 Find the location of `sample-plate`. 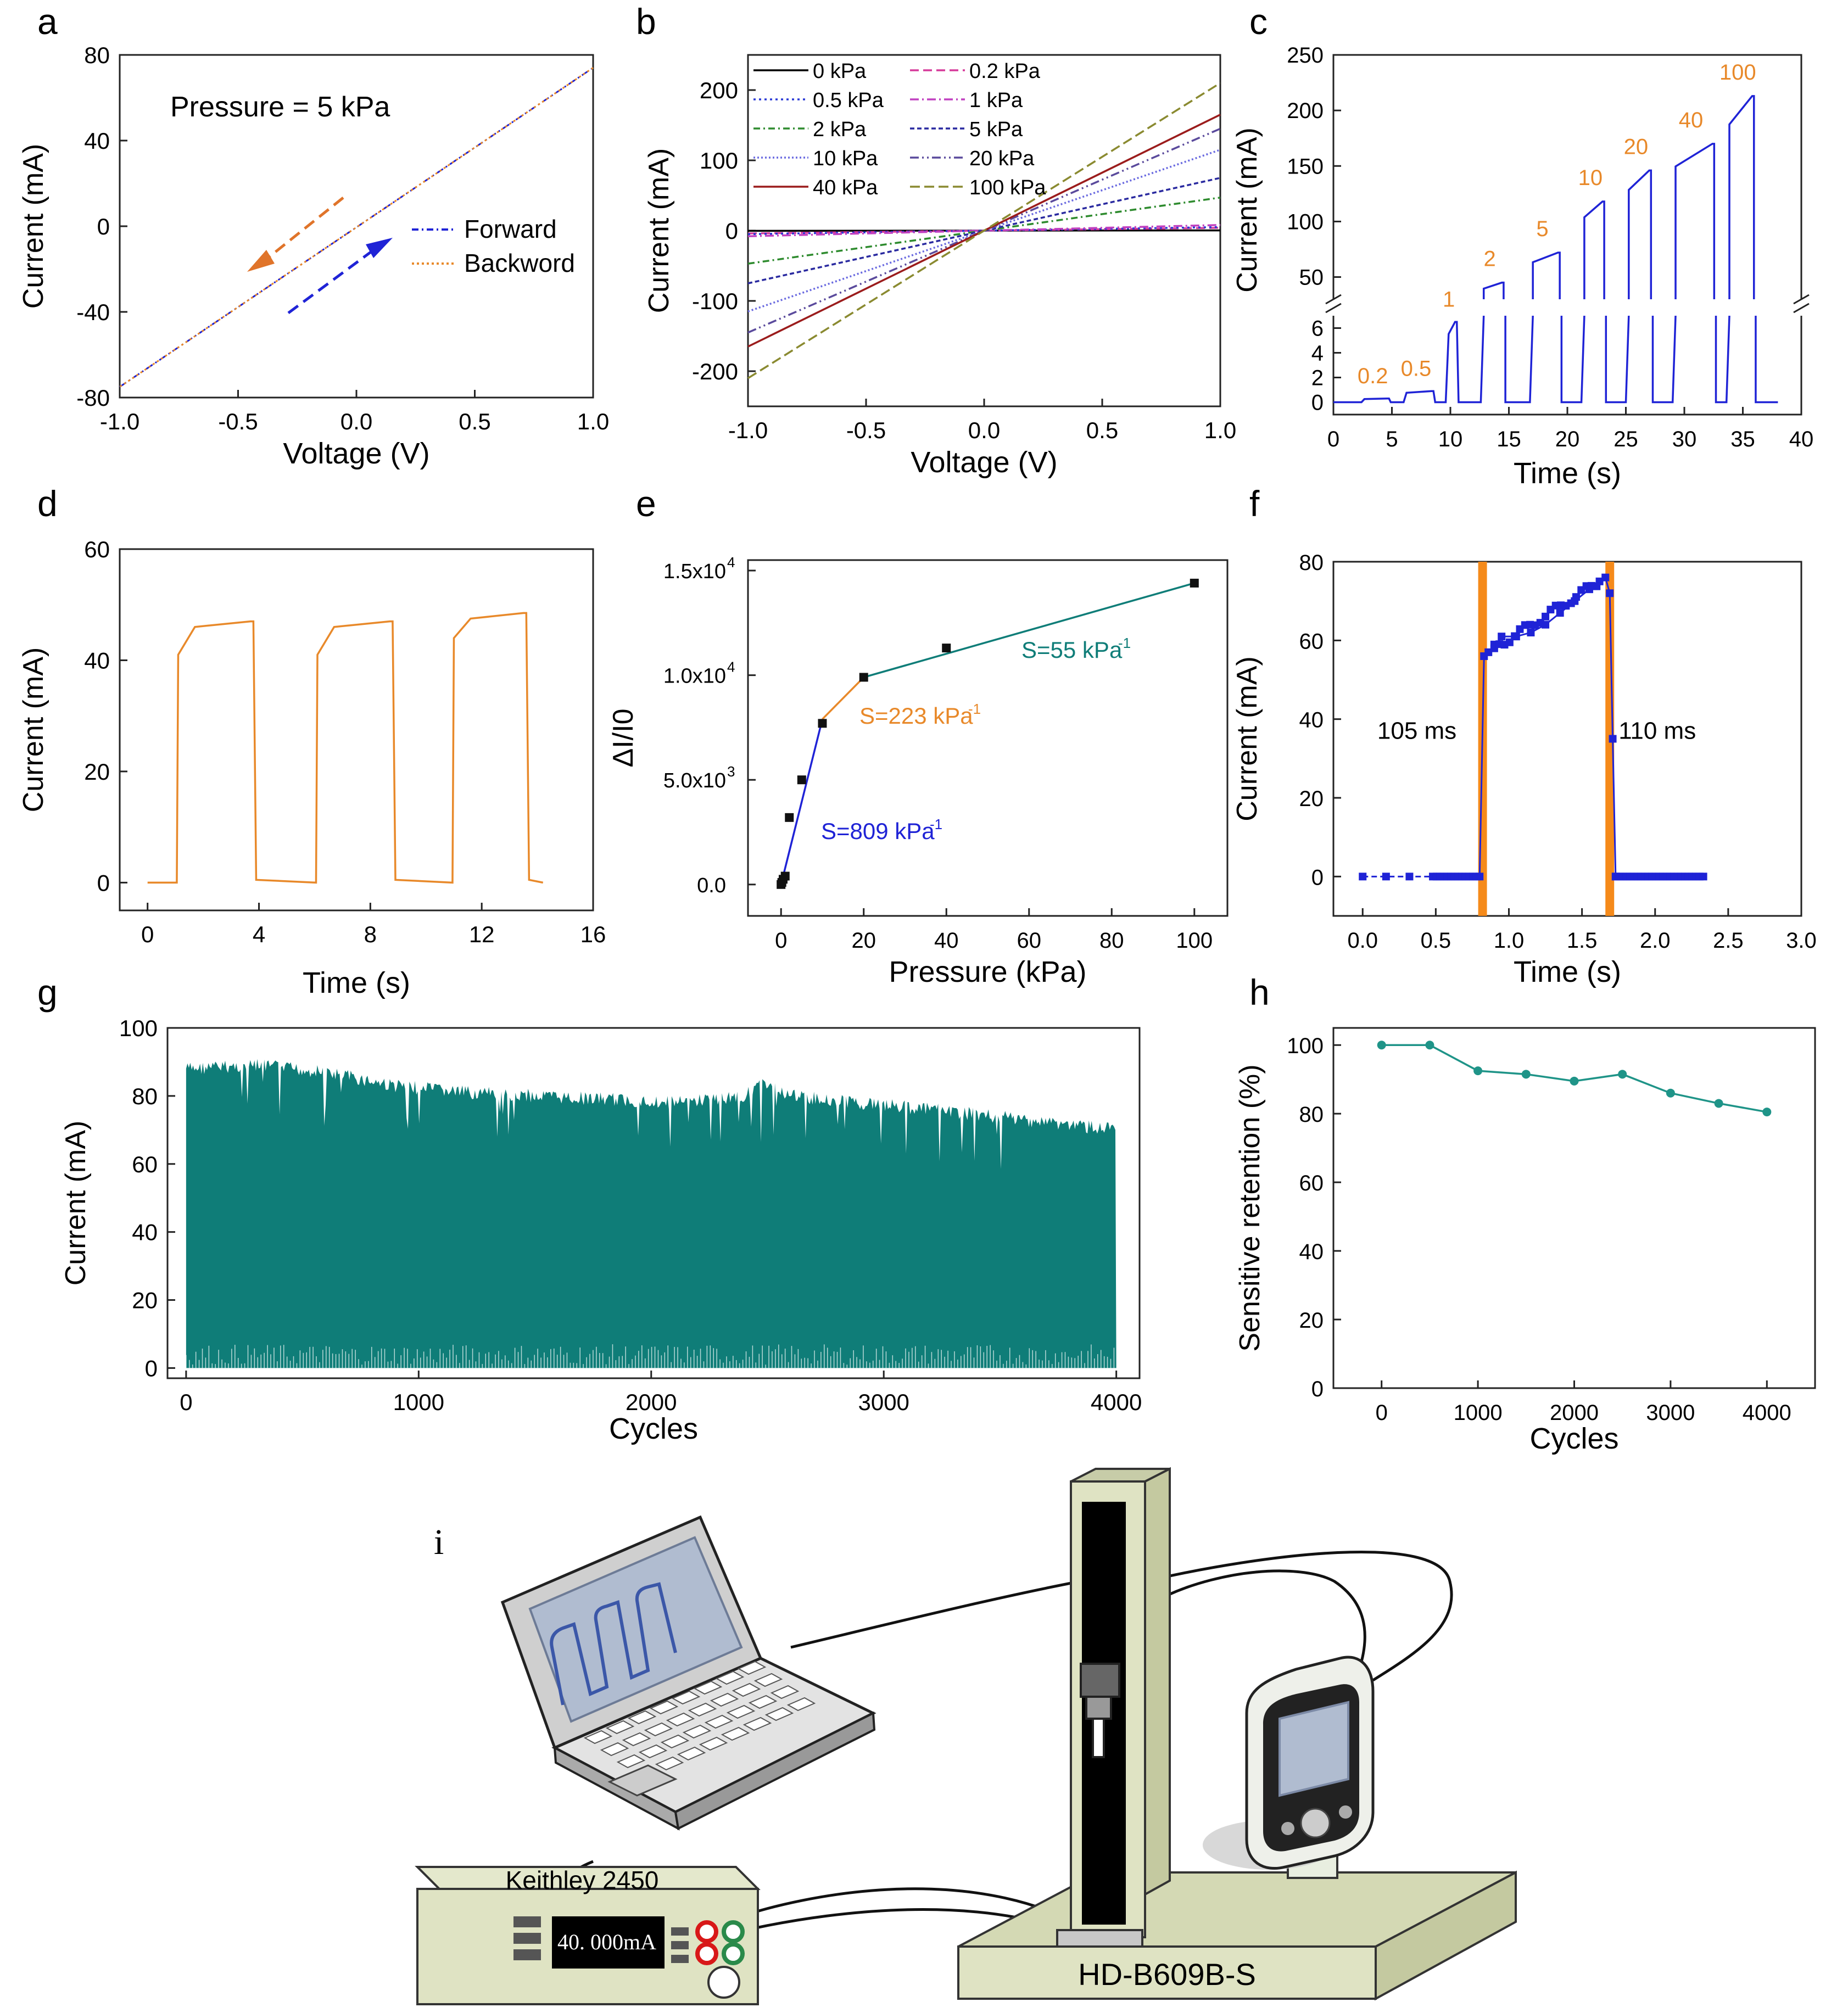

sample-plate is located at coordinates (1099, 1939).